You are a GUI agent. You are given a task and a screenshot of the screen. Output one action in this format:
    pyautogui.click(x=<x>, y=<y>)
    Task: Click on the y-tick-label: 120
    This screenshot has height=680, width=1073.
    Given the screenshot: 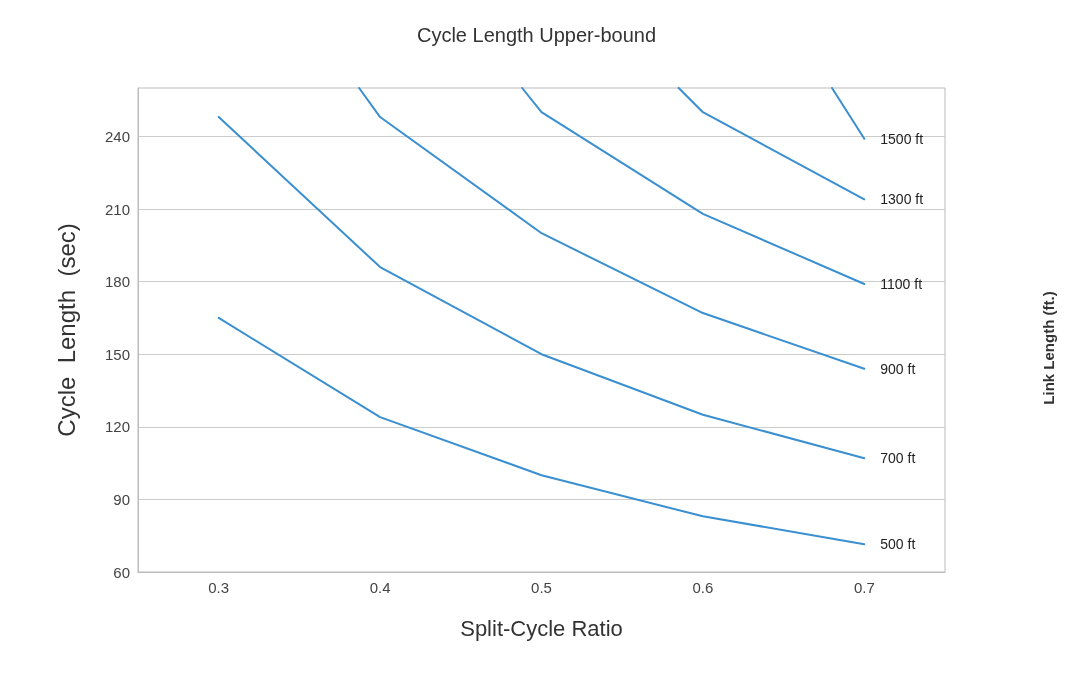 What is the action you would take?
    pyautogui.click(x=117, y=427)
    